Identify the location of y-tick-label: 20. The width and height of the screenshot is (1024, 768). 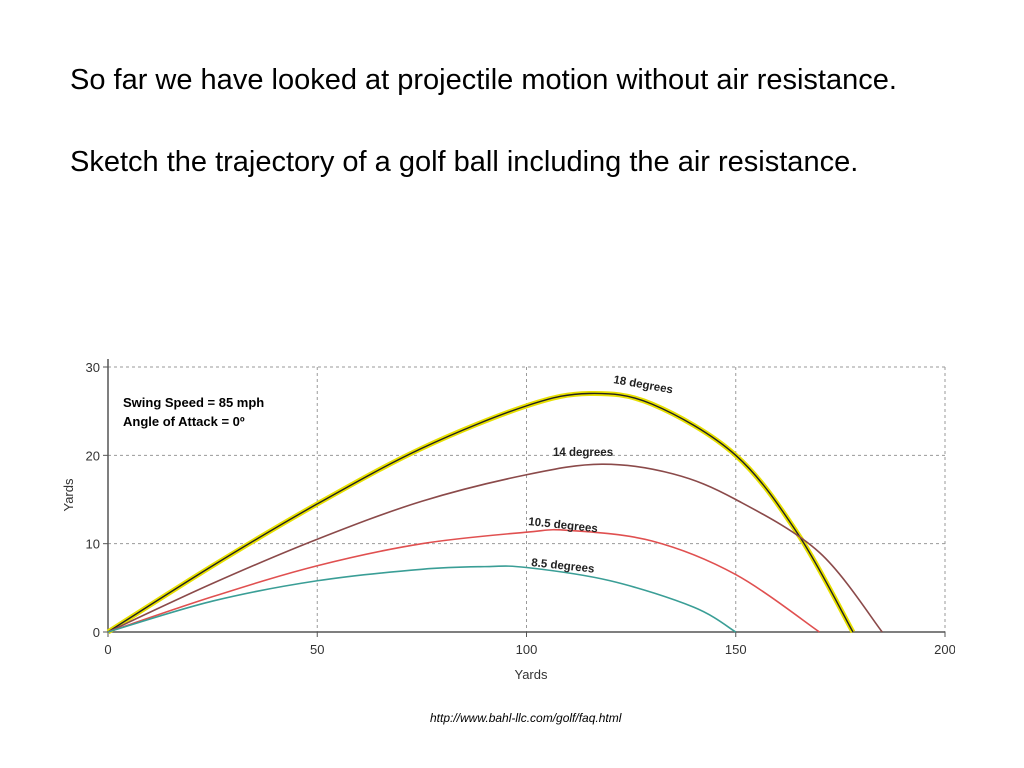
(93, 455).